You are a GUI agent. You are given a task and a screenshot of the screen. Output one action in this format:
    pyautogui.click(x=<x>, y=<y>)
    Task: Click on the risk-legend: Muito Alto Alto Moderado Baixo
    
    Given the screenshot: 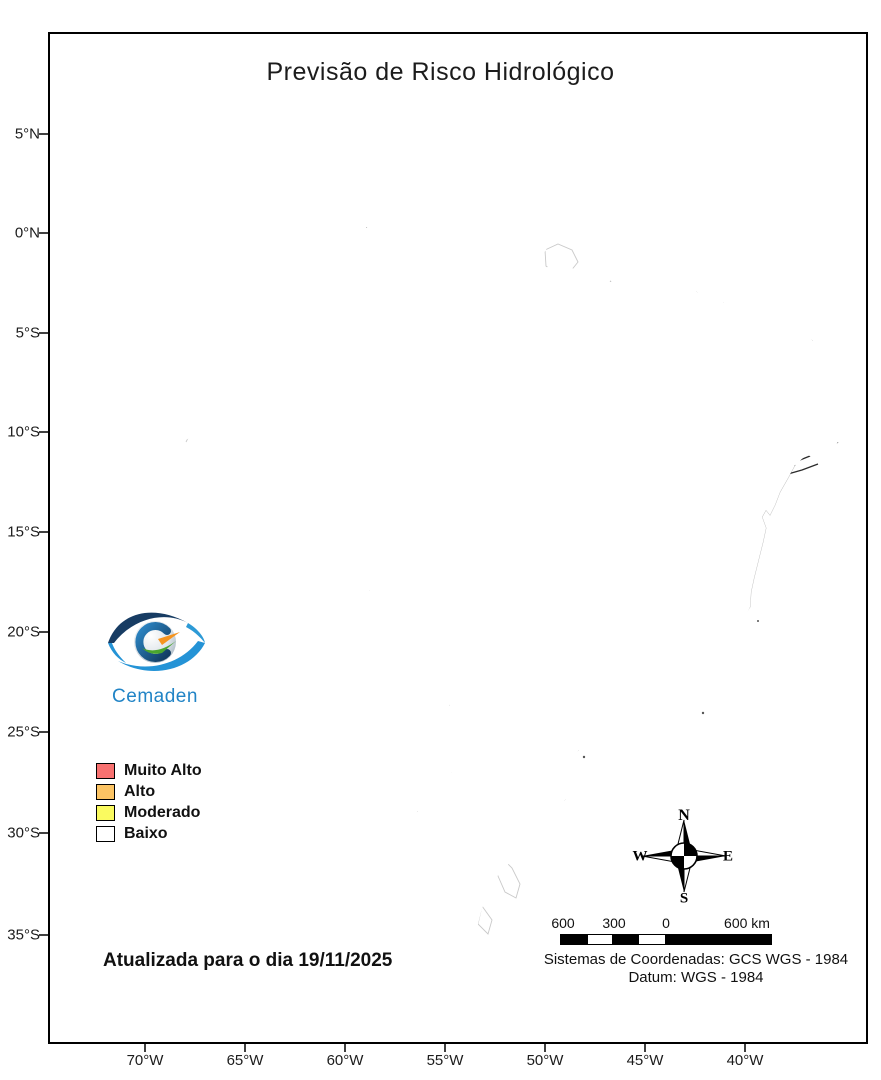 What is the action you would take?
    pyautogui.click(x=149, y=802)
    